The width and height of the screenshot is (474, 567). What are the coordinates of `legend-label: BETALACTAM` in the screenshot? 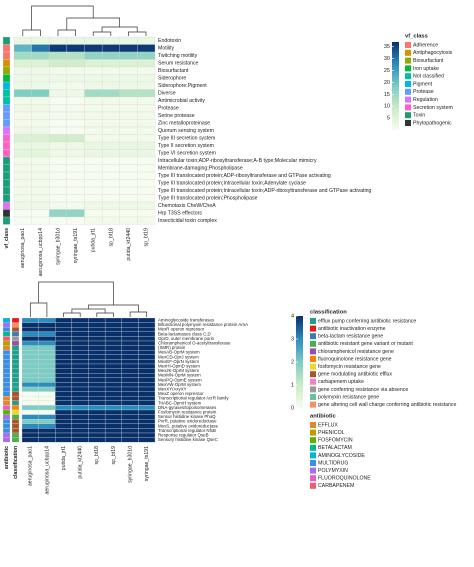 It's located at (335, 448).